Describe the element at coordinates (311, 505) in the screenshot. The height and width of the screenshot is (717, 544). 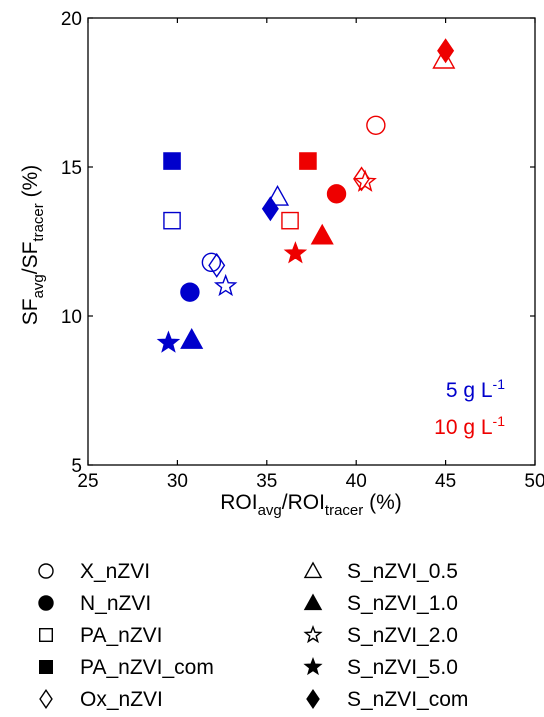
I see `x-axis-label: ROIavg/ROItracer (%)` at that location.